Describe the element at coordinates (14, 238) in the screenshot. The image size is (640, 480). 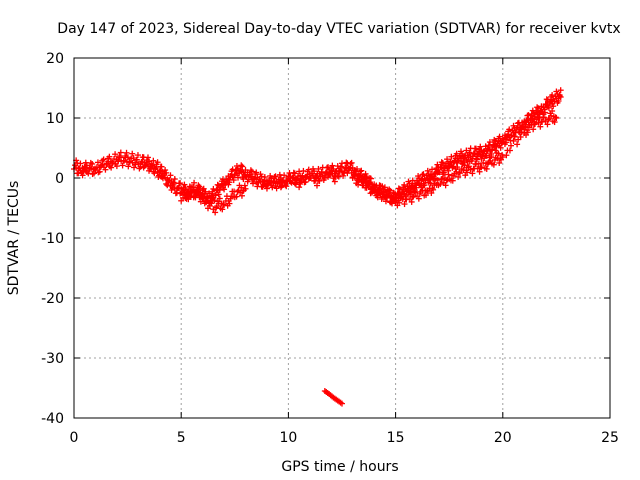
I see `y-axis-label: SDTVAR / TECUs` at that location.